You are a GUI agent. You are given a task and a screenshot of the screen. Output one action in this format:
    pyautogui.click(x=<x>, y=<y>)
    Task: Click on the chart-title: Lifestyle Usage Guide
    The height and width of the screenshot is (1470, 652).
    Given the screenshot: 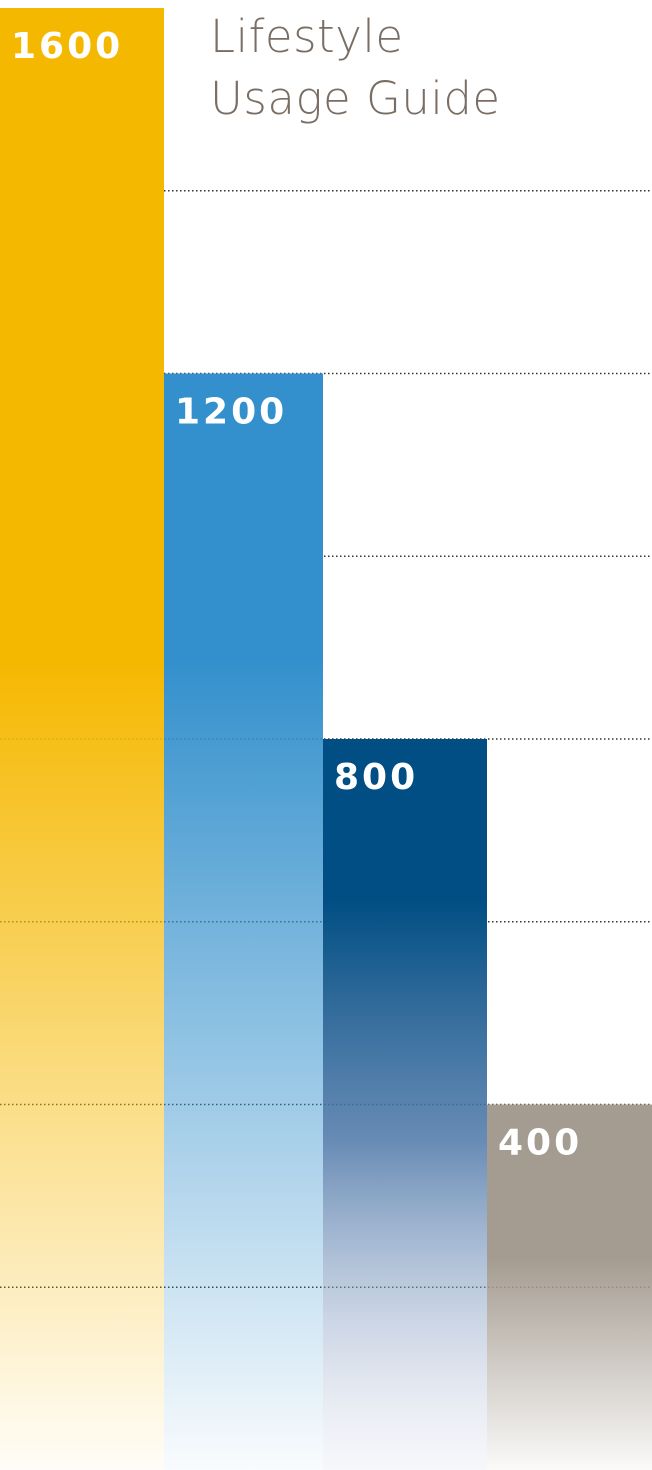 What is the action you would take?
    pyautogui.click(x=425, y=68)
    